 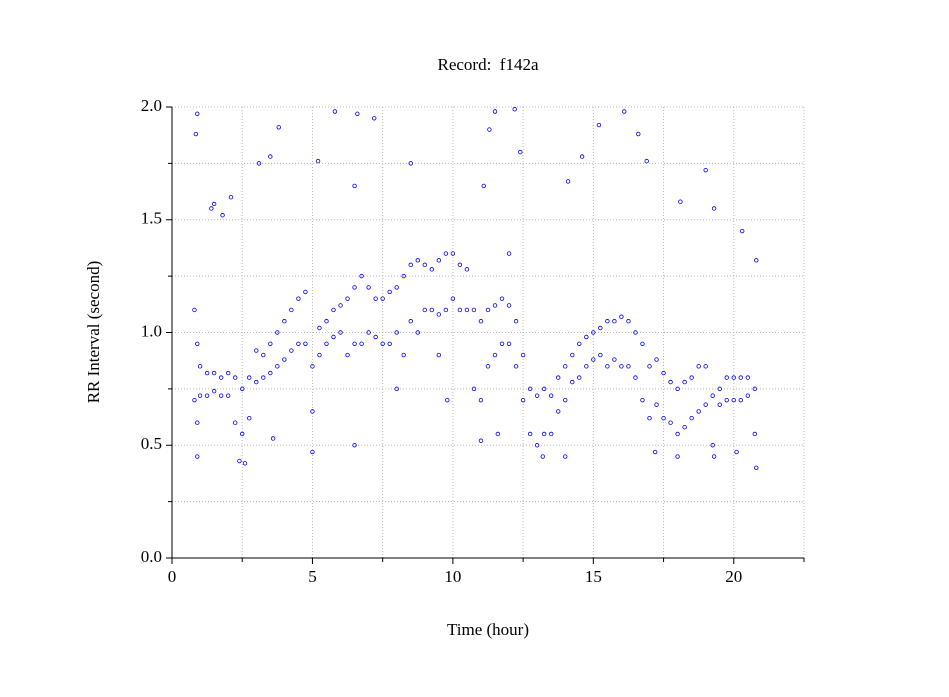 I want to click on x-axis-title: Time (hour), so click(x=488, y=629).